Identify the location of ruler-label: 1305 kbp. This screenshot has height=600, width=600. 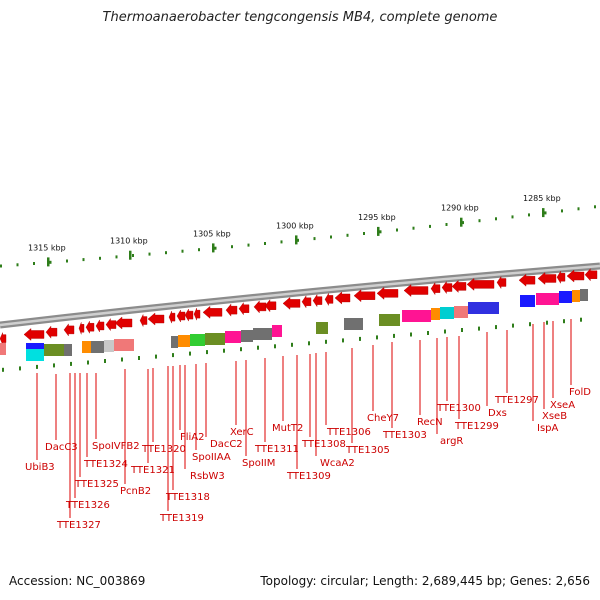
(212, 233).